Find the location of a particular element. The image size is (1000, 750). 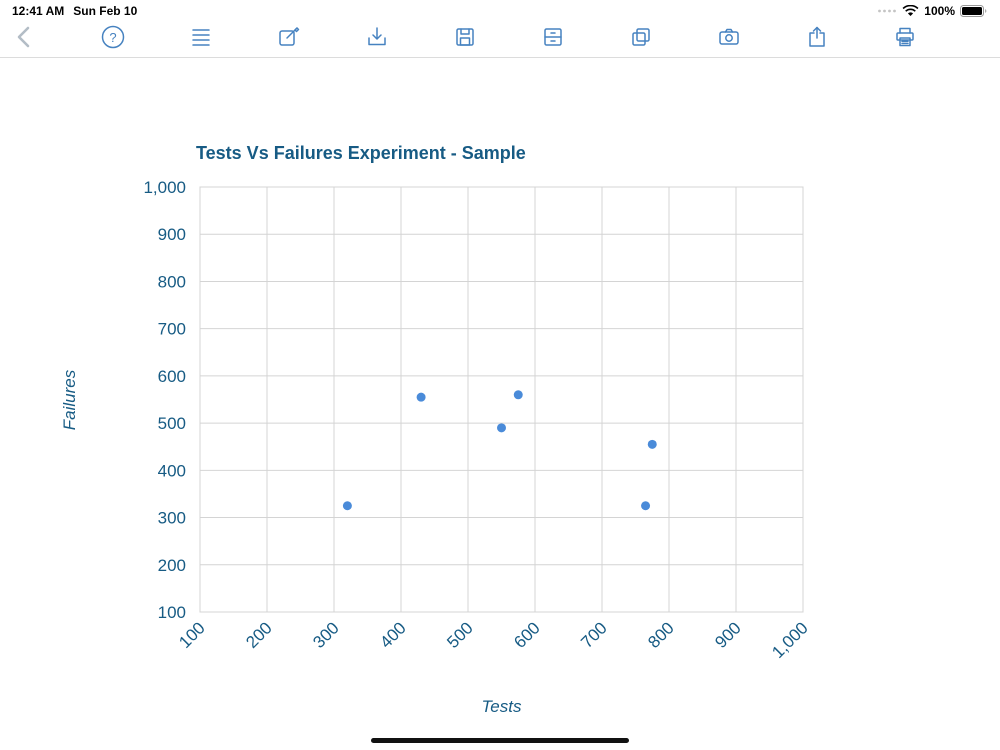

status-left: 12:41 AM Sun Feb 10 is located at coordinates (74, 11).